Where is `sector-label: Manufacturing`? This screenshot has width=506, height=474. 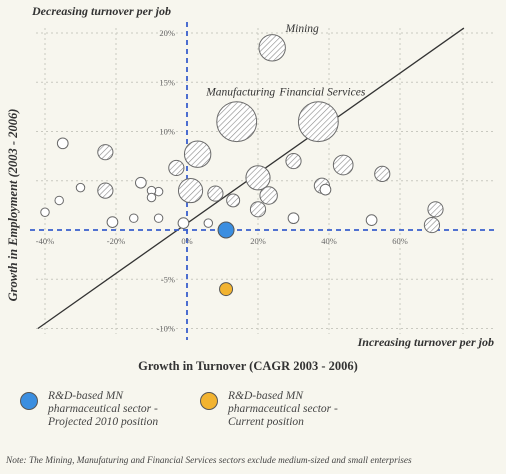 sector-label: Manufacturing is located at coordinates (240, 93).